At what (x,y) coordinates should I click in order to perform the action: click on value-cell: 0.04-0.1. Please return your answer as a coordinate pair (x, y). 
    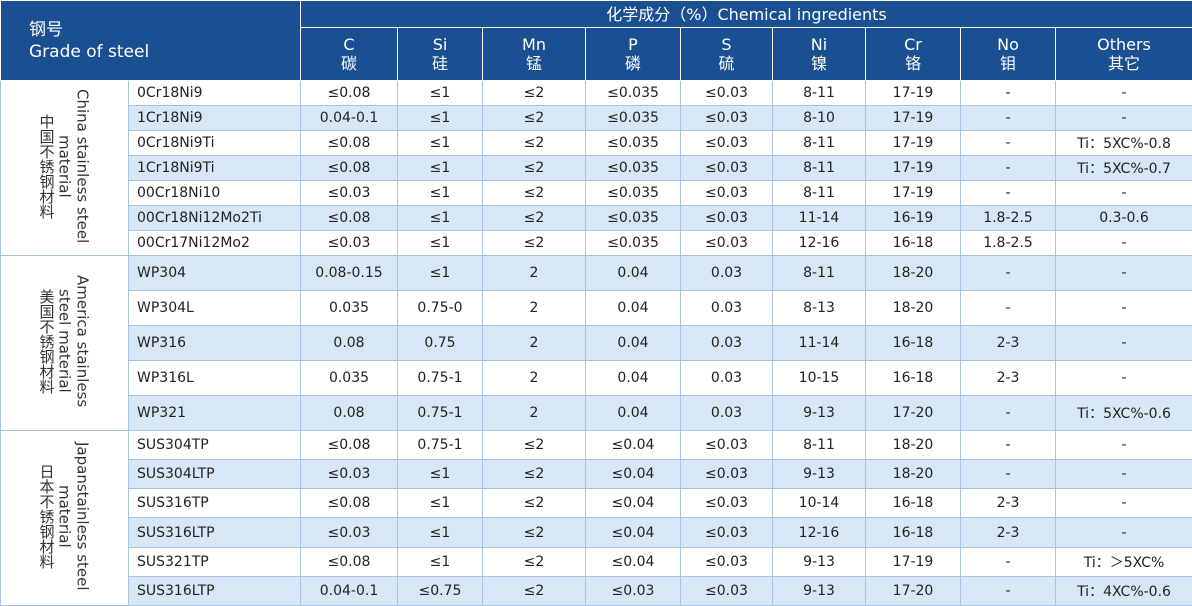
    Looking at the image, I should click on (349, 118).